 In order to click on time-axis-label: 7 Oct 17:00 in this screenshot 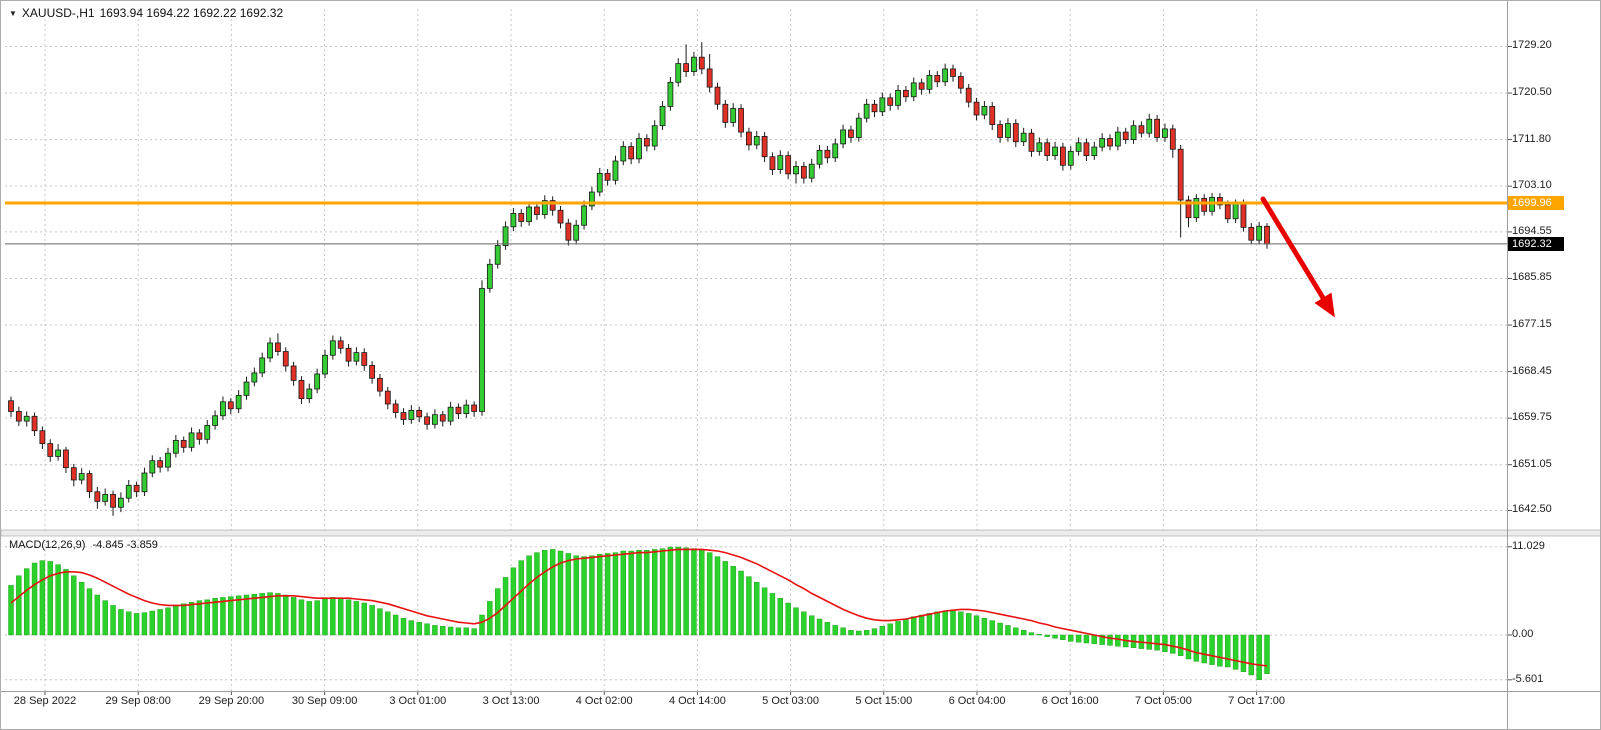, I will do `click(1257, 701)`.